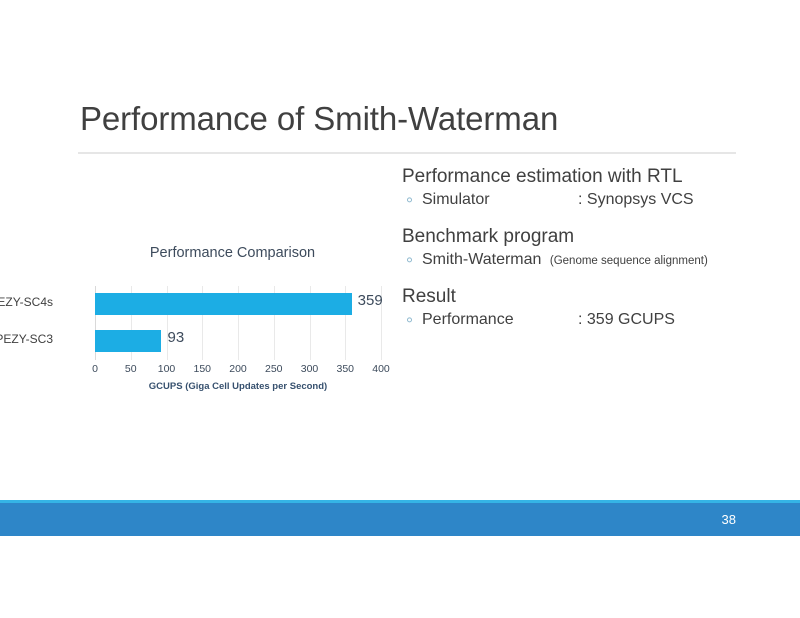  Describe the element at coordinates (273, 369) in the screenshot. I see `x-axis-tick-label: 250` at that location.